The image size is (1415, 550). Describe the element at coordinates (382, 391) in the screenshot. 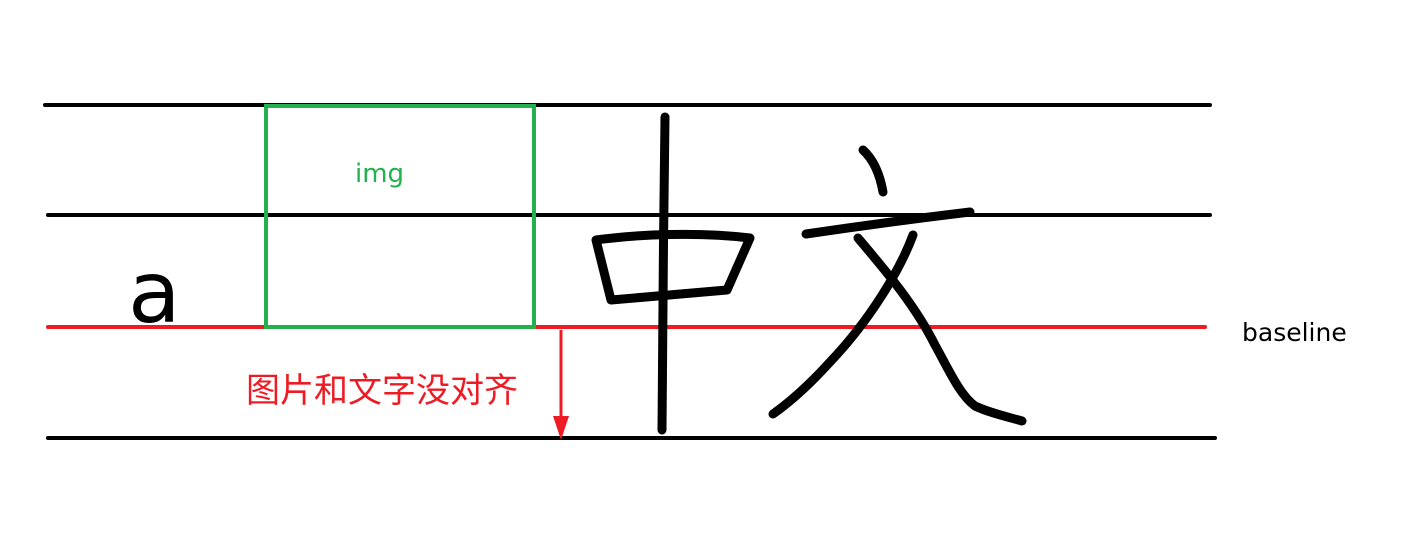

I see `misalignment-note: 图片和文字没对齐` at that location.